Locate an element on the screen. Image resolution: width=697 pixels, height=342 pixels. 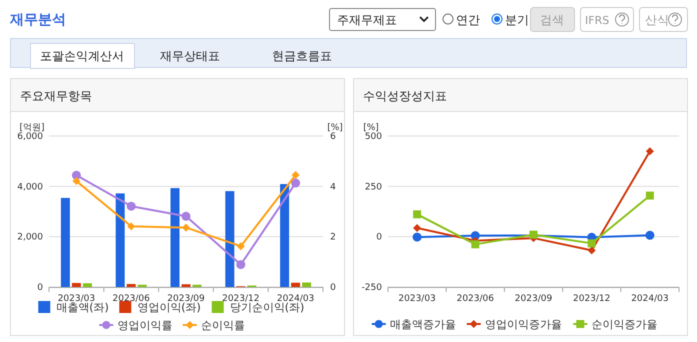
text: 재무분석 is located at coordinates (37, 20).